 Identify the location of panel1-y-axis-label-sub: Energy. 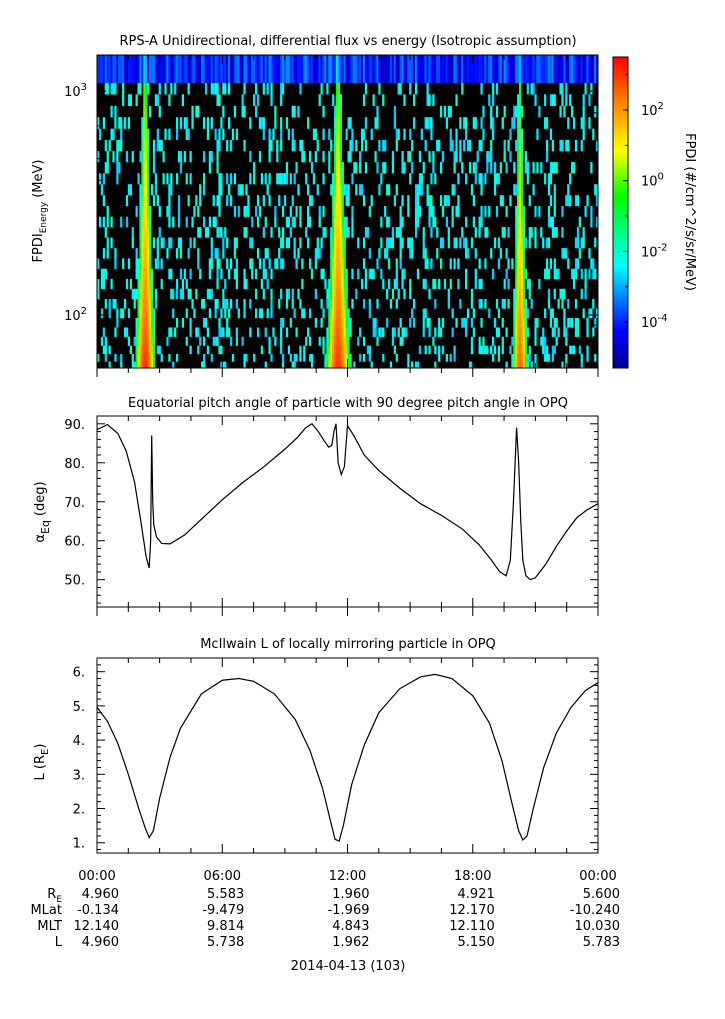
(44, 217).